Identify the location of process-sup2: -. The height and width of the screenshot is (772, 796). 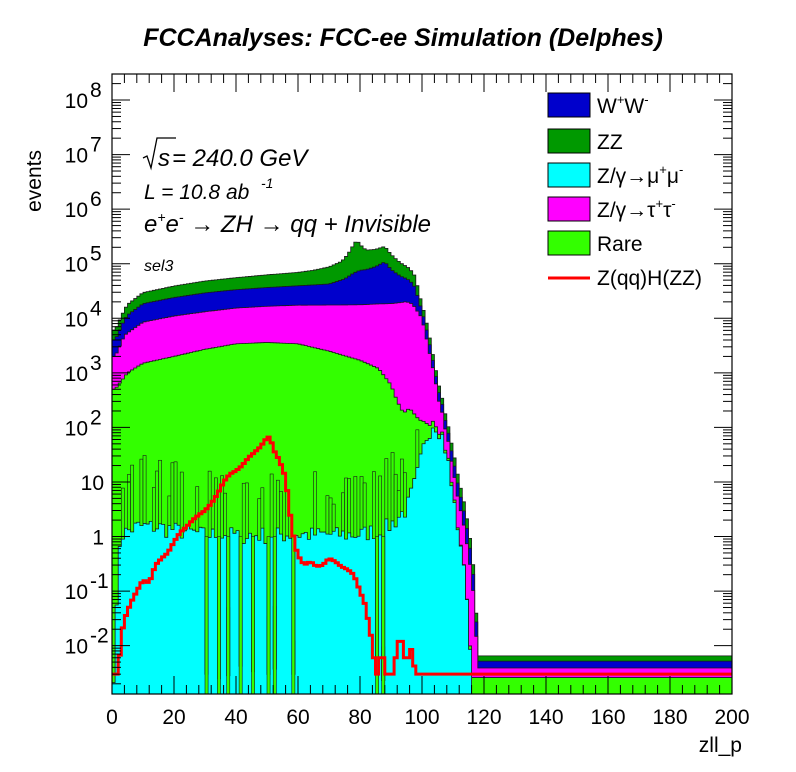
(181, 217).